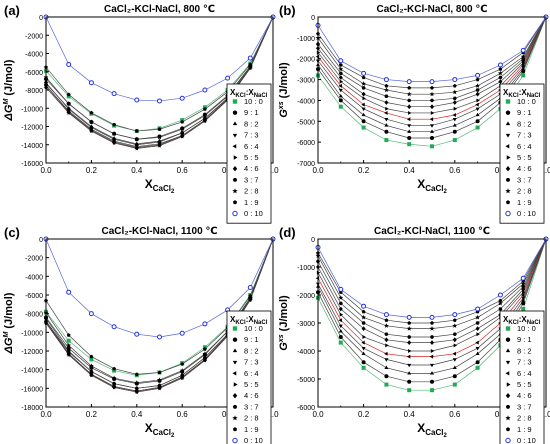 This screenshot has height=444, width=550. Describe the element at coordinates (524, 429) in the screenshot. I see `legend-label: 1 : 9` at that location.